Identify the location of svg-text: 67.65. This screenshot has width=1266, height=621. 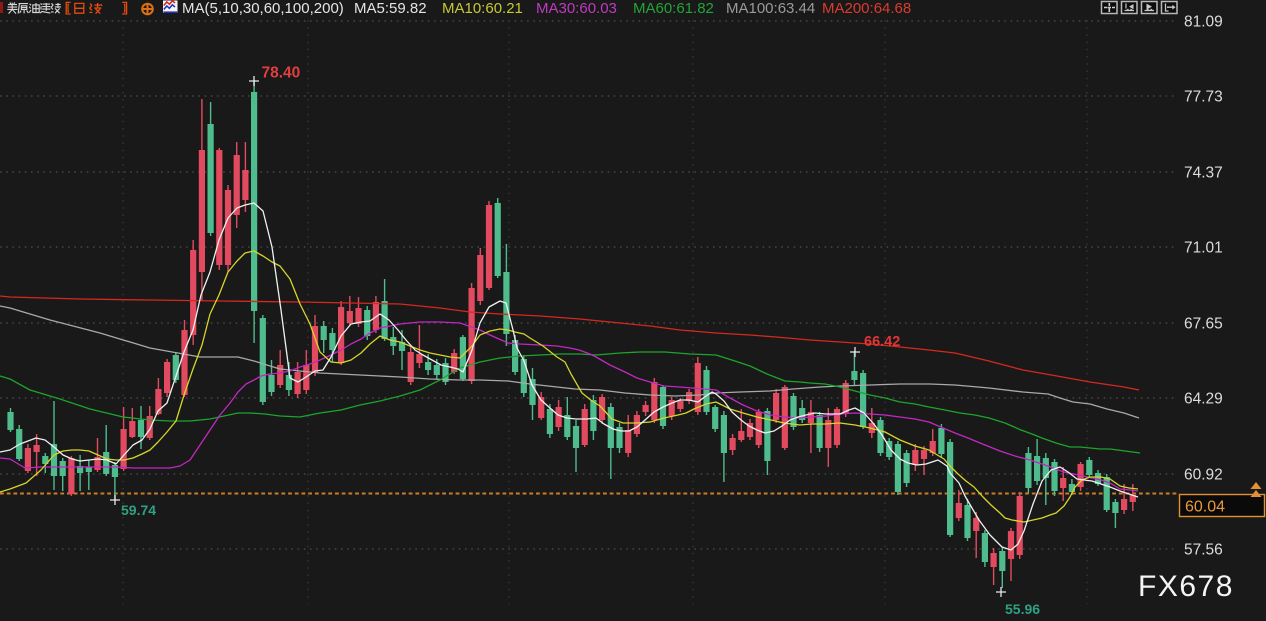
(1203, 324).